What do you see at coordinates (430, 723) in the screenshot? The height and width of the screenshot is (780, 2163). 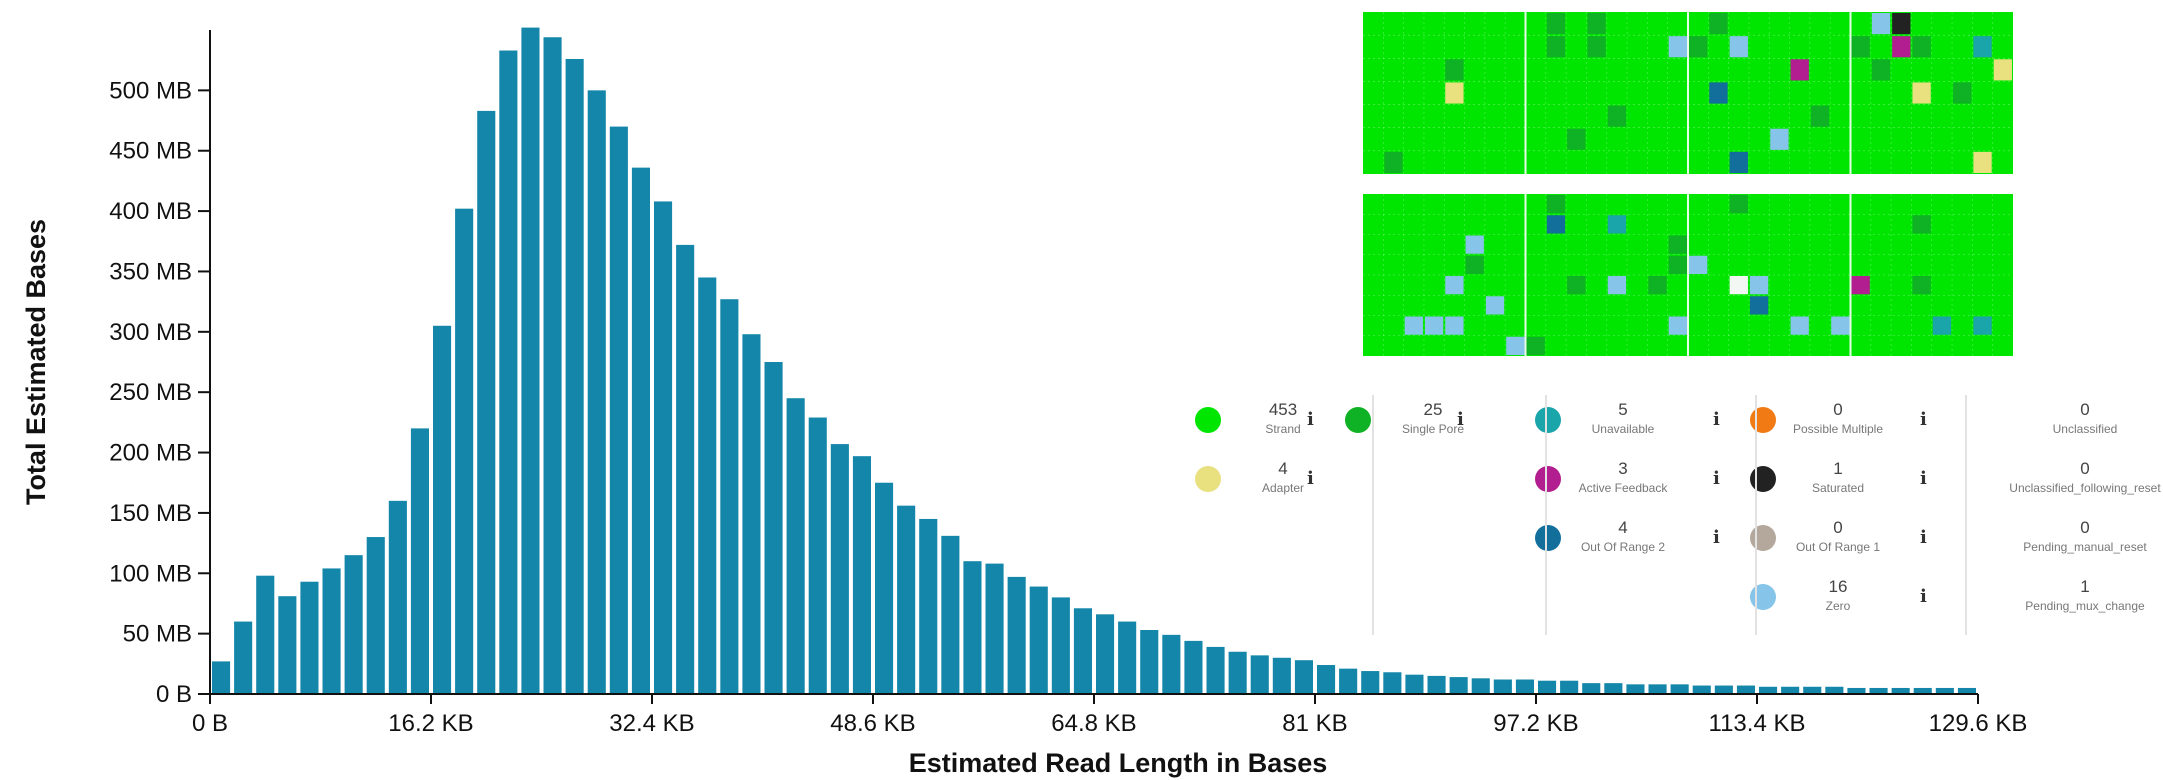 I see `x-tick-label: 16.2 KB` at bounding box center [430, 723].